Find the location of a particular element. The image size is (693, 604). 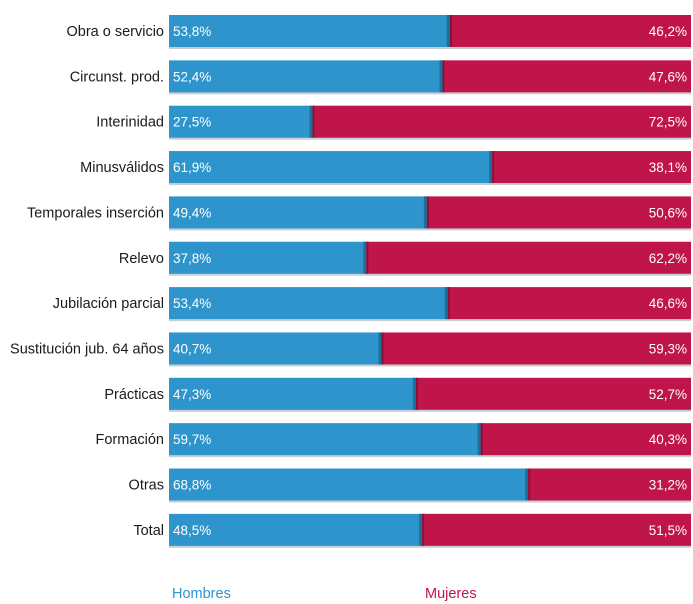

bar-row: Total 48,5% 51,5% is located at coordinates (412, 530).